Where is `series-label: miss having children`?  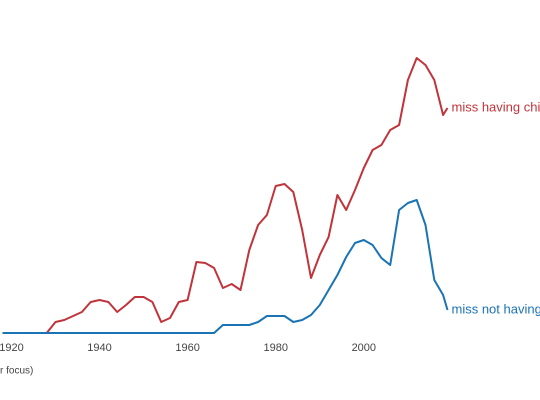
series-label: miss having children is located at coordinates (496, 106).